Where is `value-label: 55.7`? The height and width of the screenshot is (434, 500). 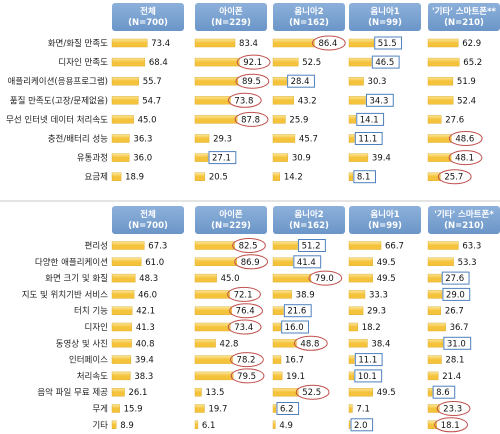
value-label: 55.7 is located at coordinates (152, 82).